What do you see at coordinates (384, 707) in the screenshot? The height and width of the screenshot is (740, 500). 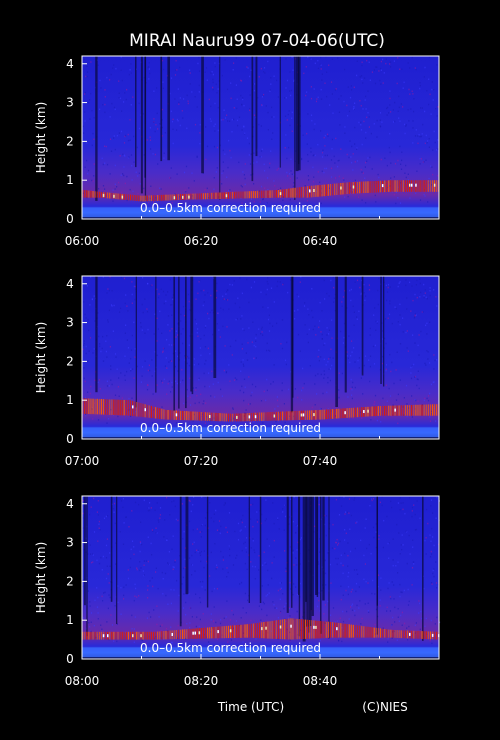 I see `credit-label: (C)NIES` at bounding box center [384, 707].